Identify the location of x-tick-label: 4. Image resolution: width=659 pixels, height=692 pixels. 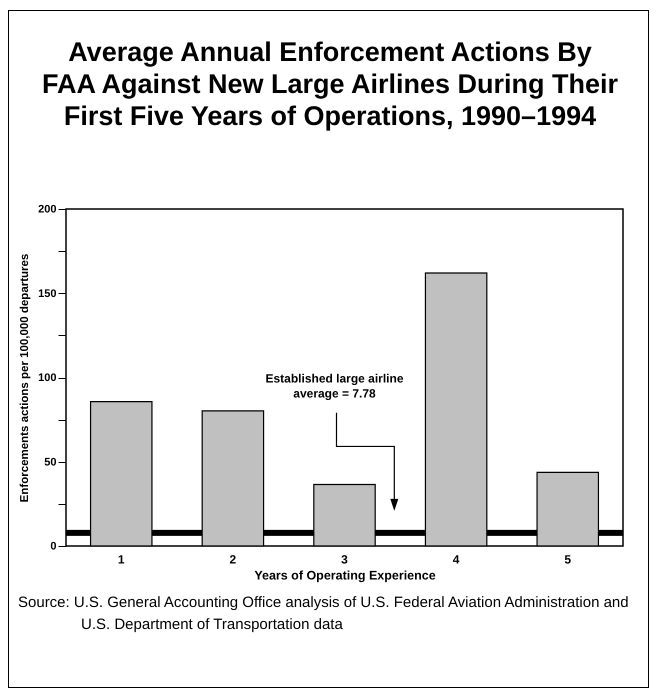
(456, 559).